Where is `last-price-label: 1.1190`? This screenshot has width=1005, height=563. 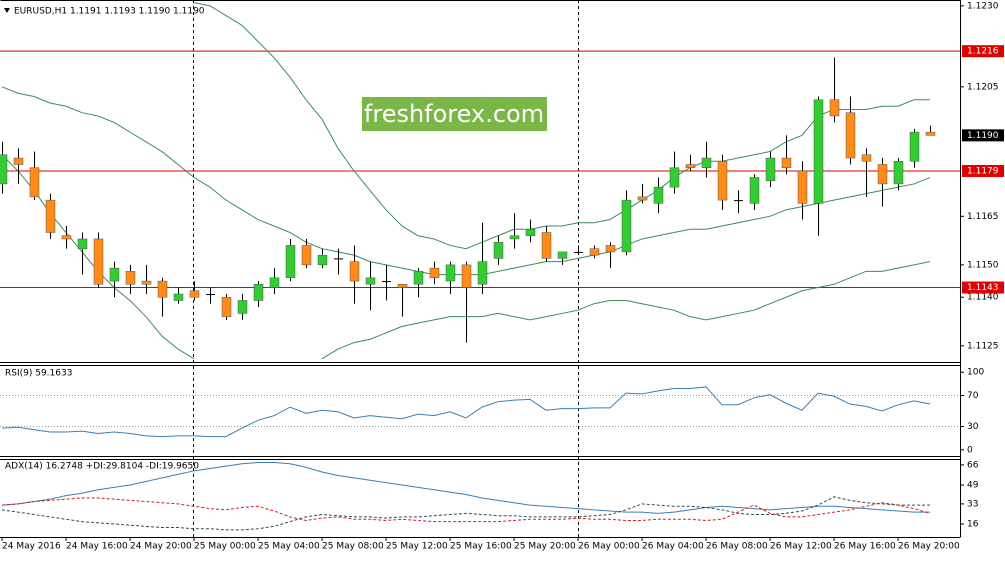
last-price-label: 1.1190 is located at coordinates (983, 136).